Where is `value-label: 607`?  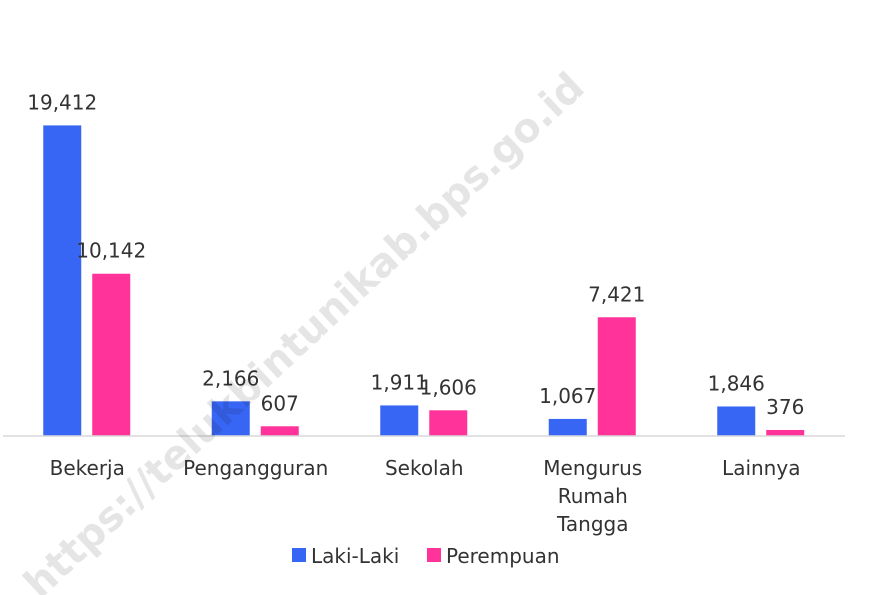 value-label: 607 is located at coordinates (280, 403).